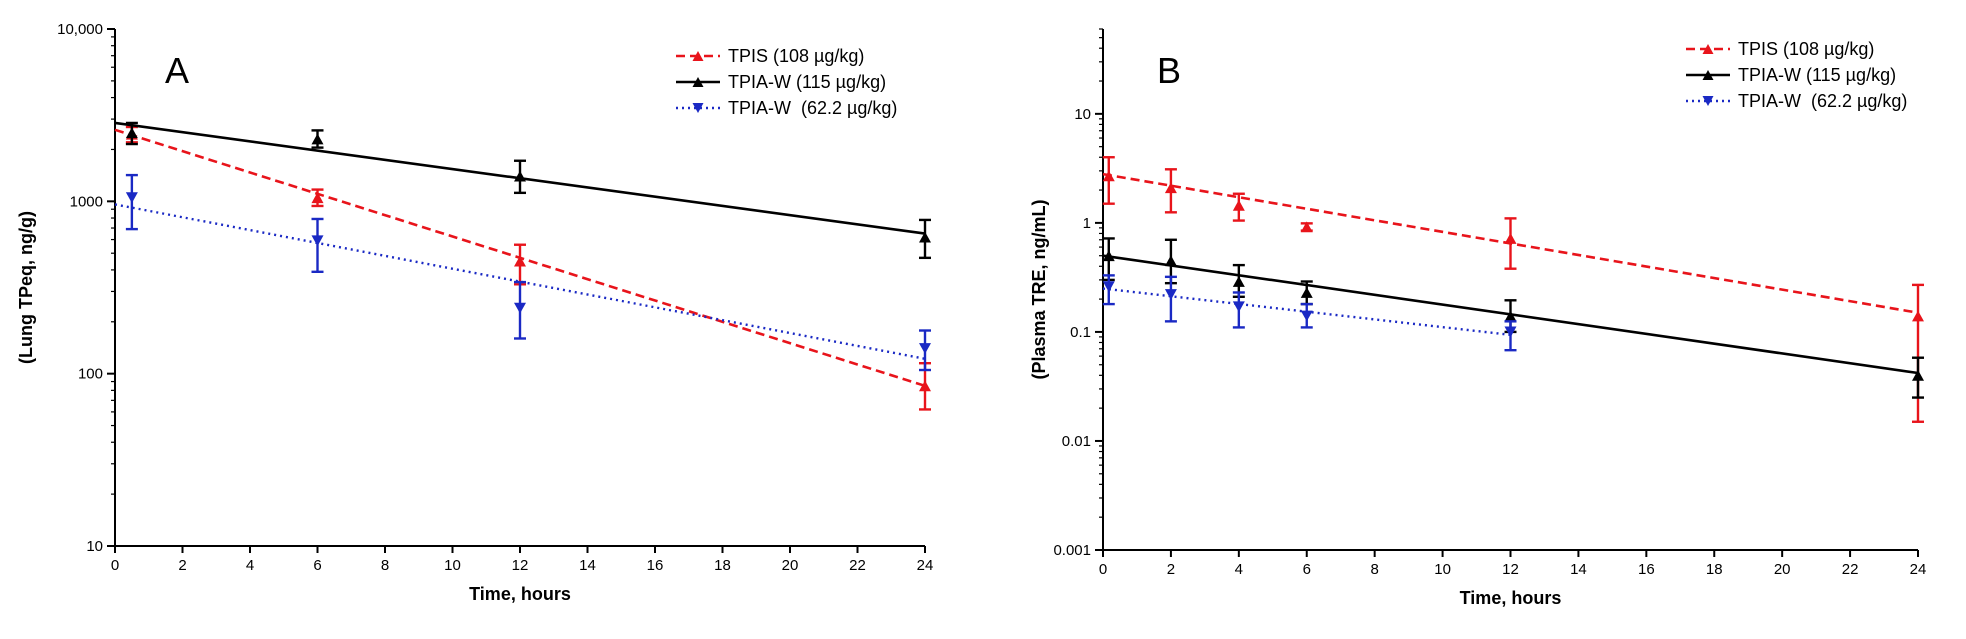 Image resolution: width=1966 pixels, height=639 pixels. Describe the element at coordinates (1087, 223) in the screenshot. I see `y-tick-label: 1` at that location.